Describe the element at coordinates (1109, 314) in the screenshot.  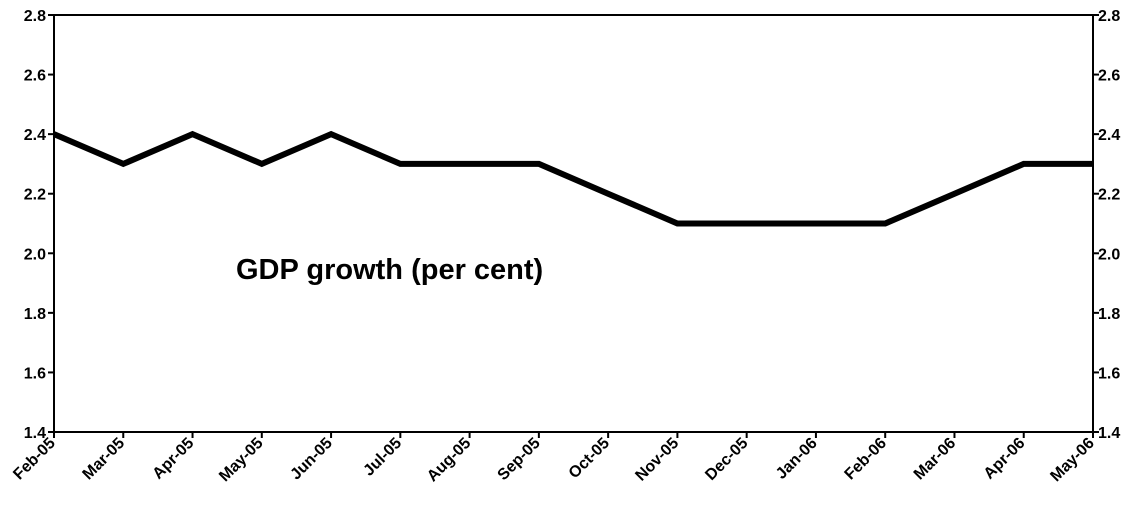
I see `right-y-tick-label: 1.8` at that location.